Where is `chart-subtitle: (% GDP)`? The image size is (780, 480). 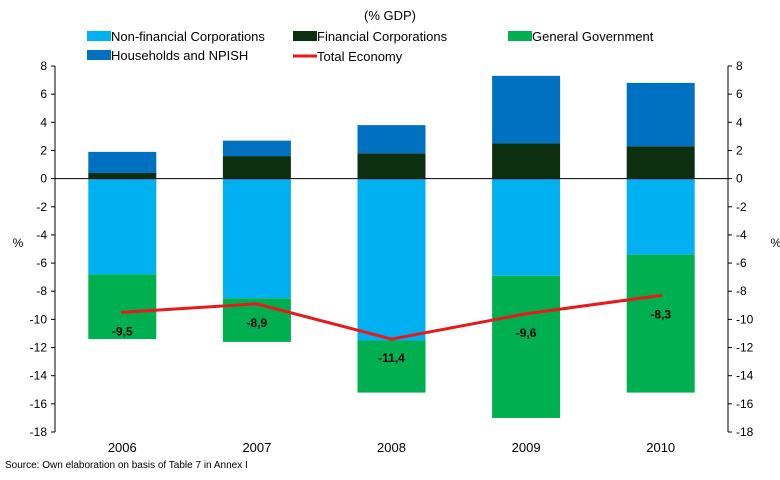
chart-subtitle: (% GDP) is located at coordinates (390, 15).